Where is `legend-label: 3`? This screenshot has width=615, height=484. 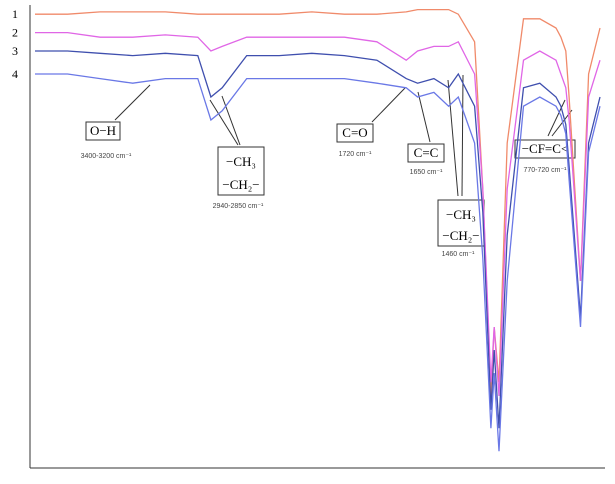 legend-label: 3 is located at coordinates (15, 51).